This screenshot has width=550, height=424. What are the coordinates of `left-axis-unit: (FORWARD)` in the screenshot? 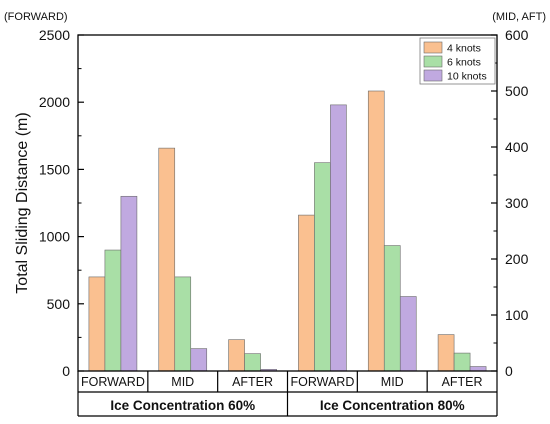 It's located at (36, 17).